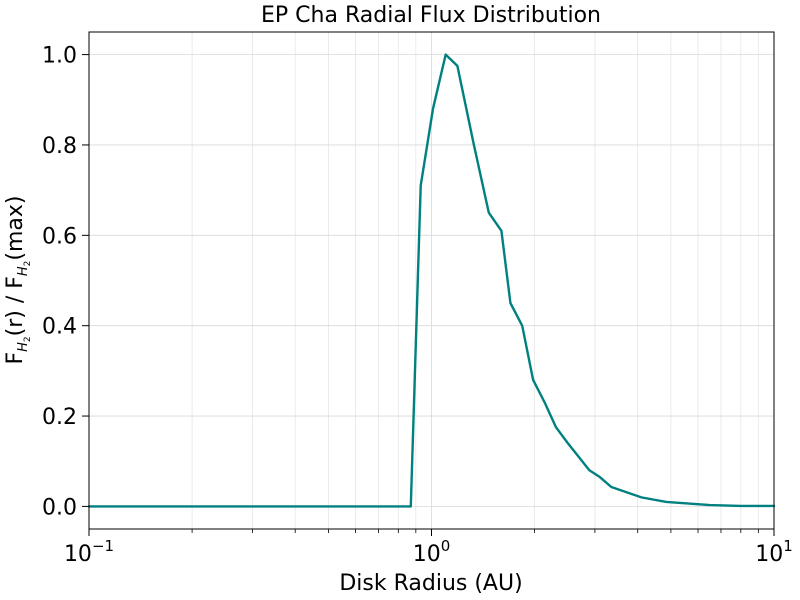  What do you see at coordinates (430, 583) in the screenshot?
I see `x-axis-label: Disk Radius (AU)` at bounding box center [430, 583].